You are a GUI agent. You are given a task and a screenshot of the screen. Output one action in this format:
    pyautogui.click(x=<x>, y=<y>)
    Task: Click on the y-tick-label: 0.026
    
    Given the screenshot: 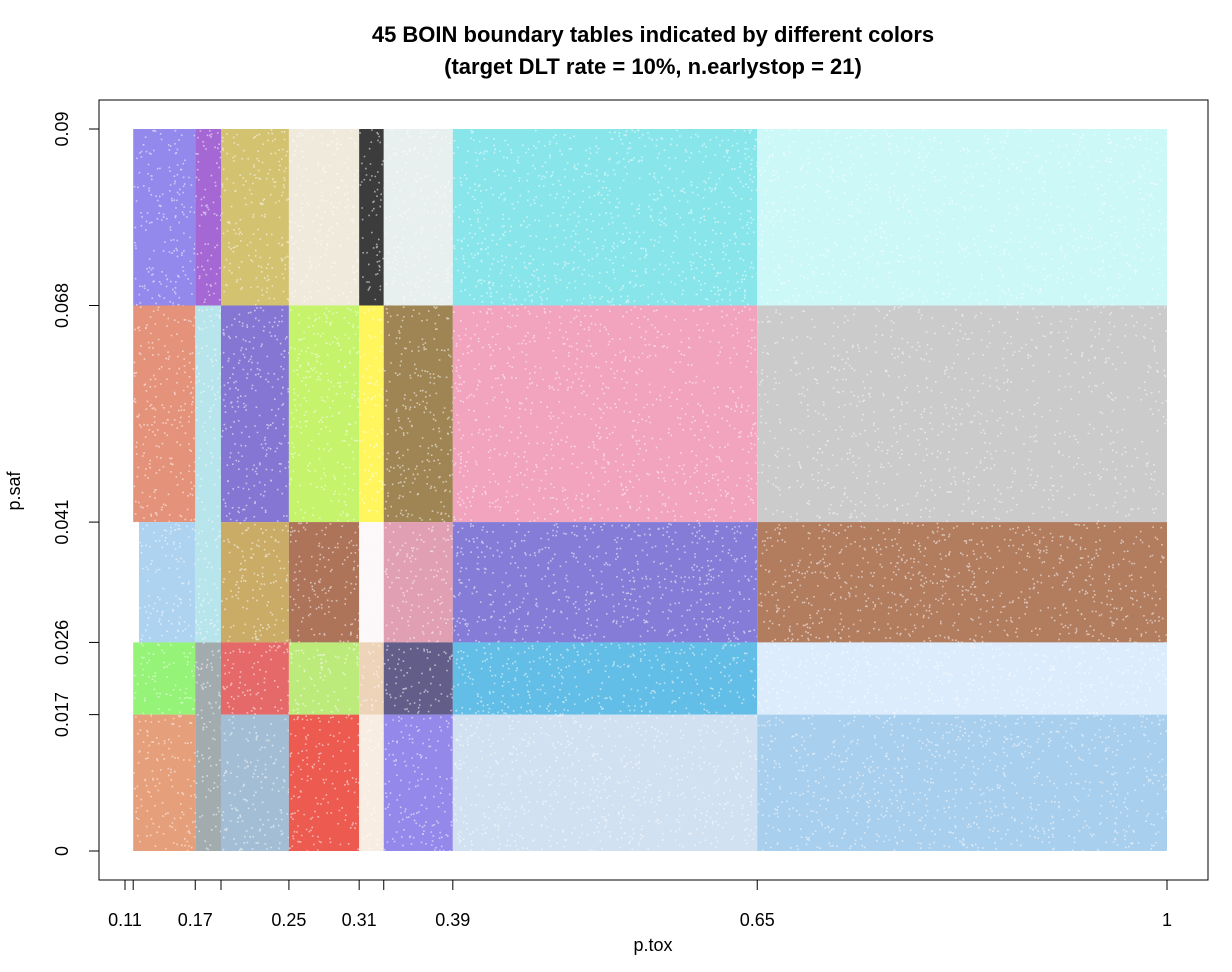 What is the action you would take?
    pyautogui.click(x=62, y=642)
    